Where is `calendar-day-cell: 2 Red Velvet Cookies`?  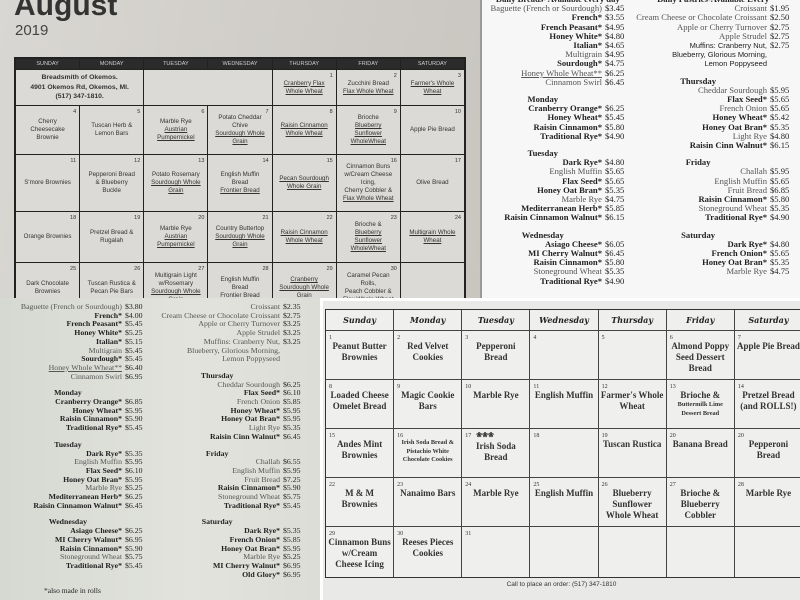 calendar-day-cell: 2 Red Velvet Cookies is located at coordinates (428, 355).